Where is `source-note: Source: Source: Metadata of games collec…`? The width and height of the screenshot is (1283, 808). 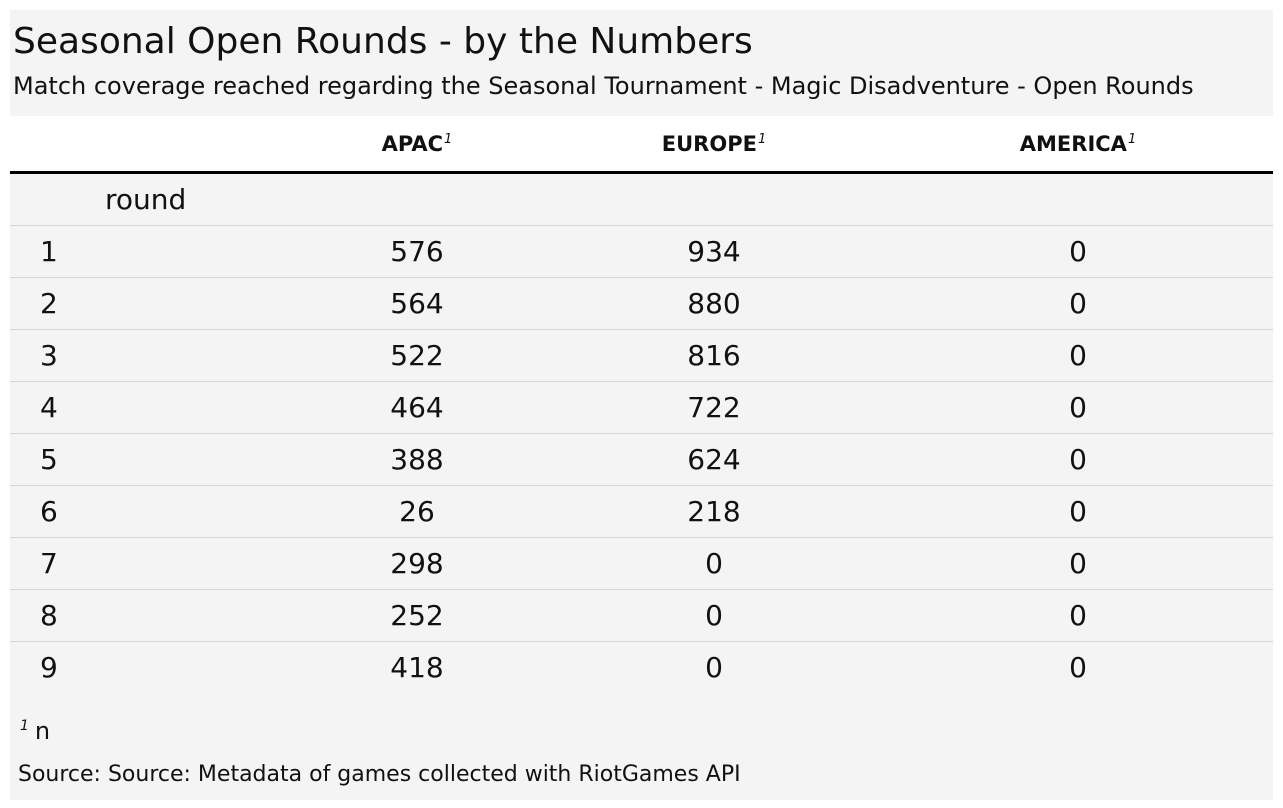 source-note: Source: Source: Metadata of games collec… is located at coordinates (379, 774).